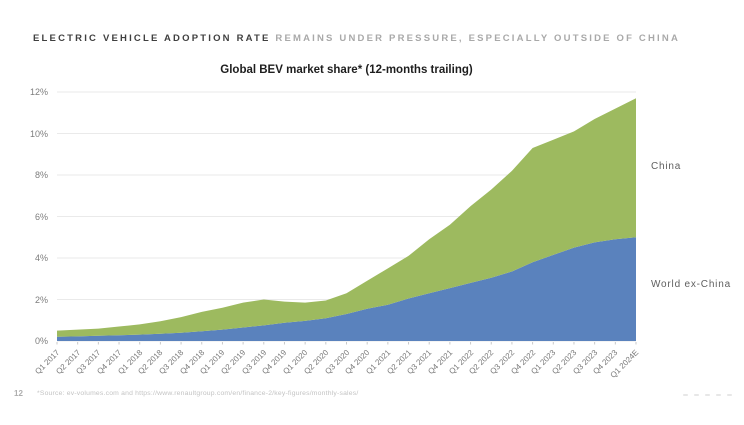  I want to click on y-axis-label: 4%, so click(41, 258).